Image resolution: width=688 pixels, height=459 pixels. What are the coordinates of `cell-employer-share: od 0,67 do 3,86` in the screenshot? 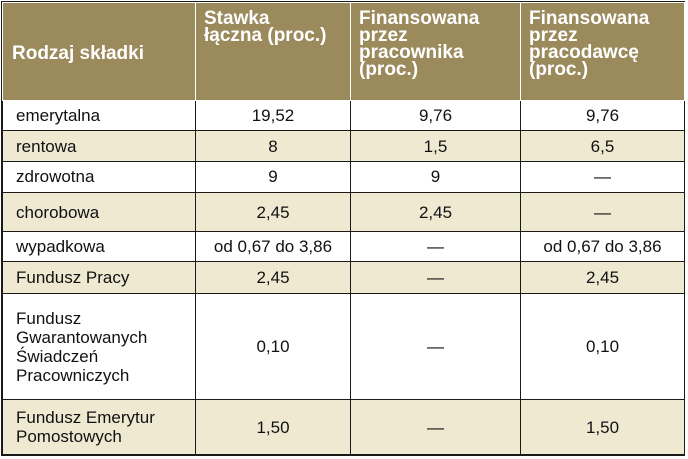 It's located at (602, 246).